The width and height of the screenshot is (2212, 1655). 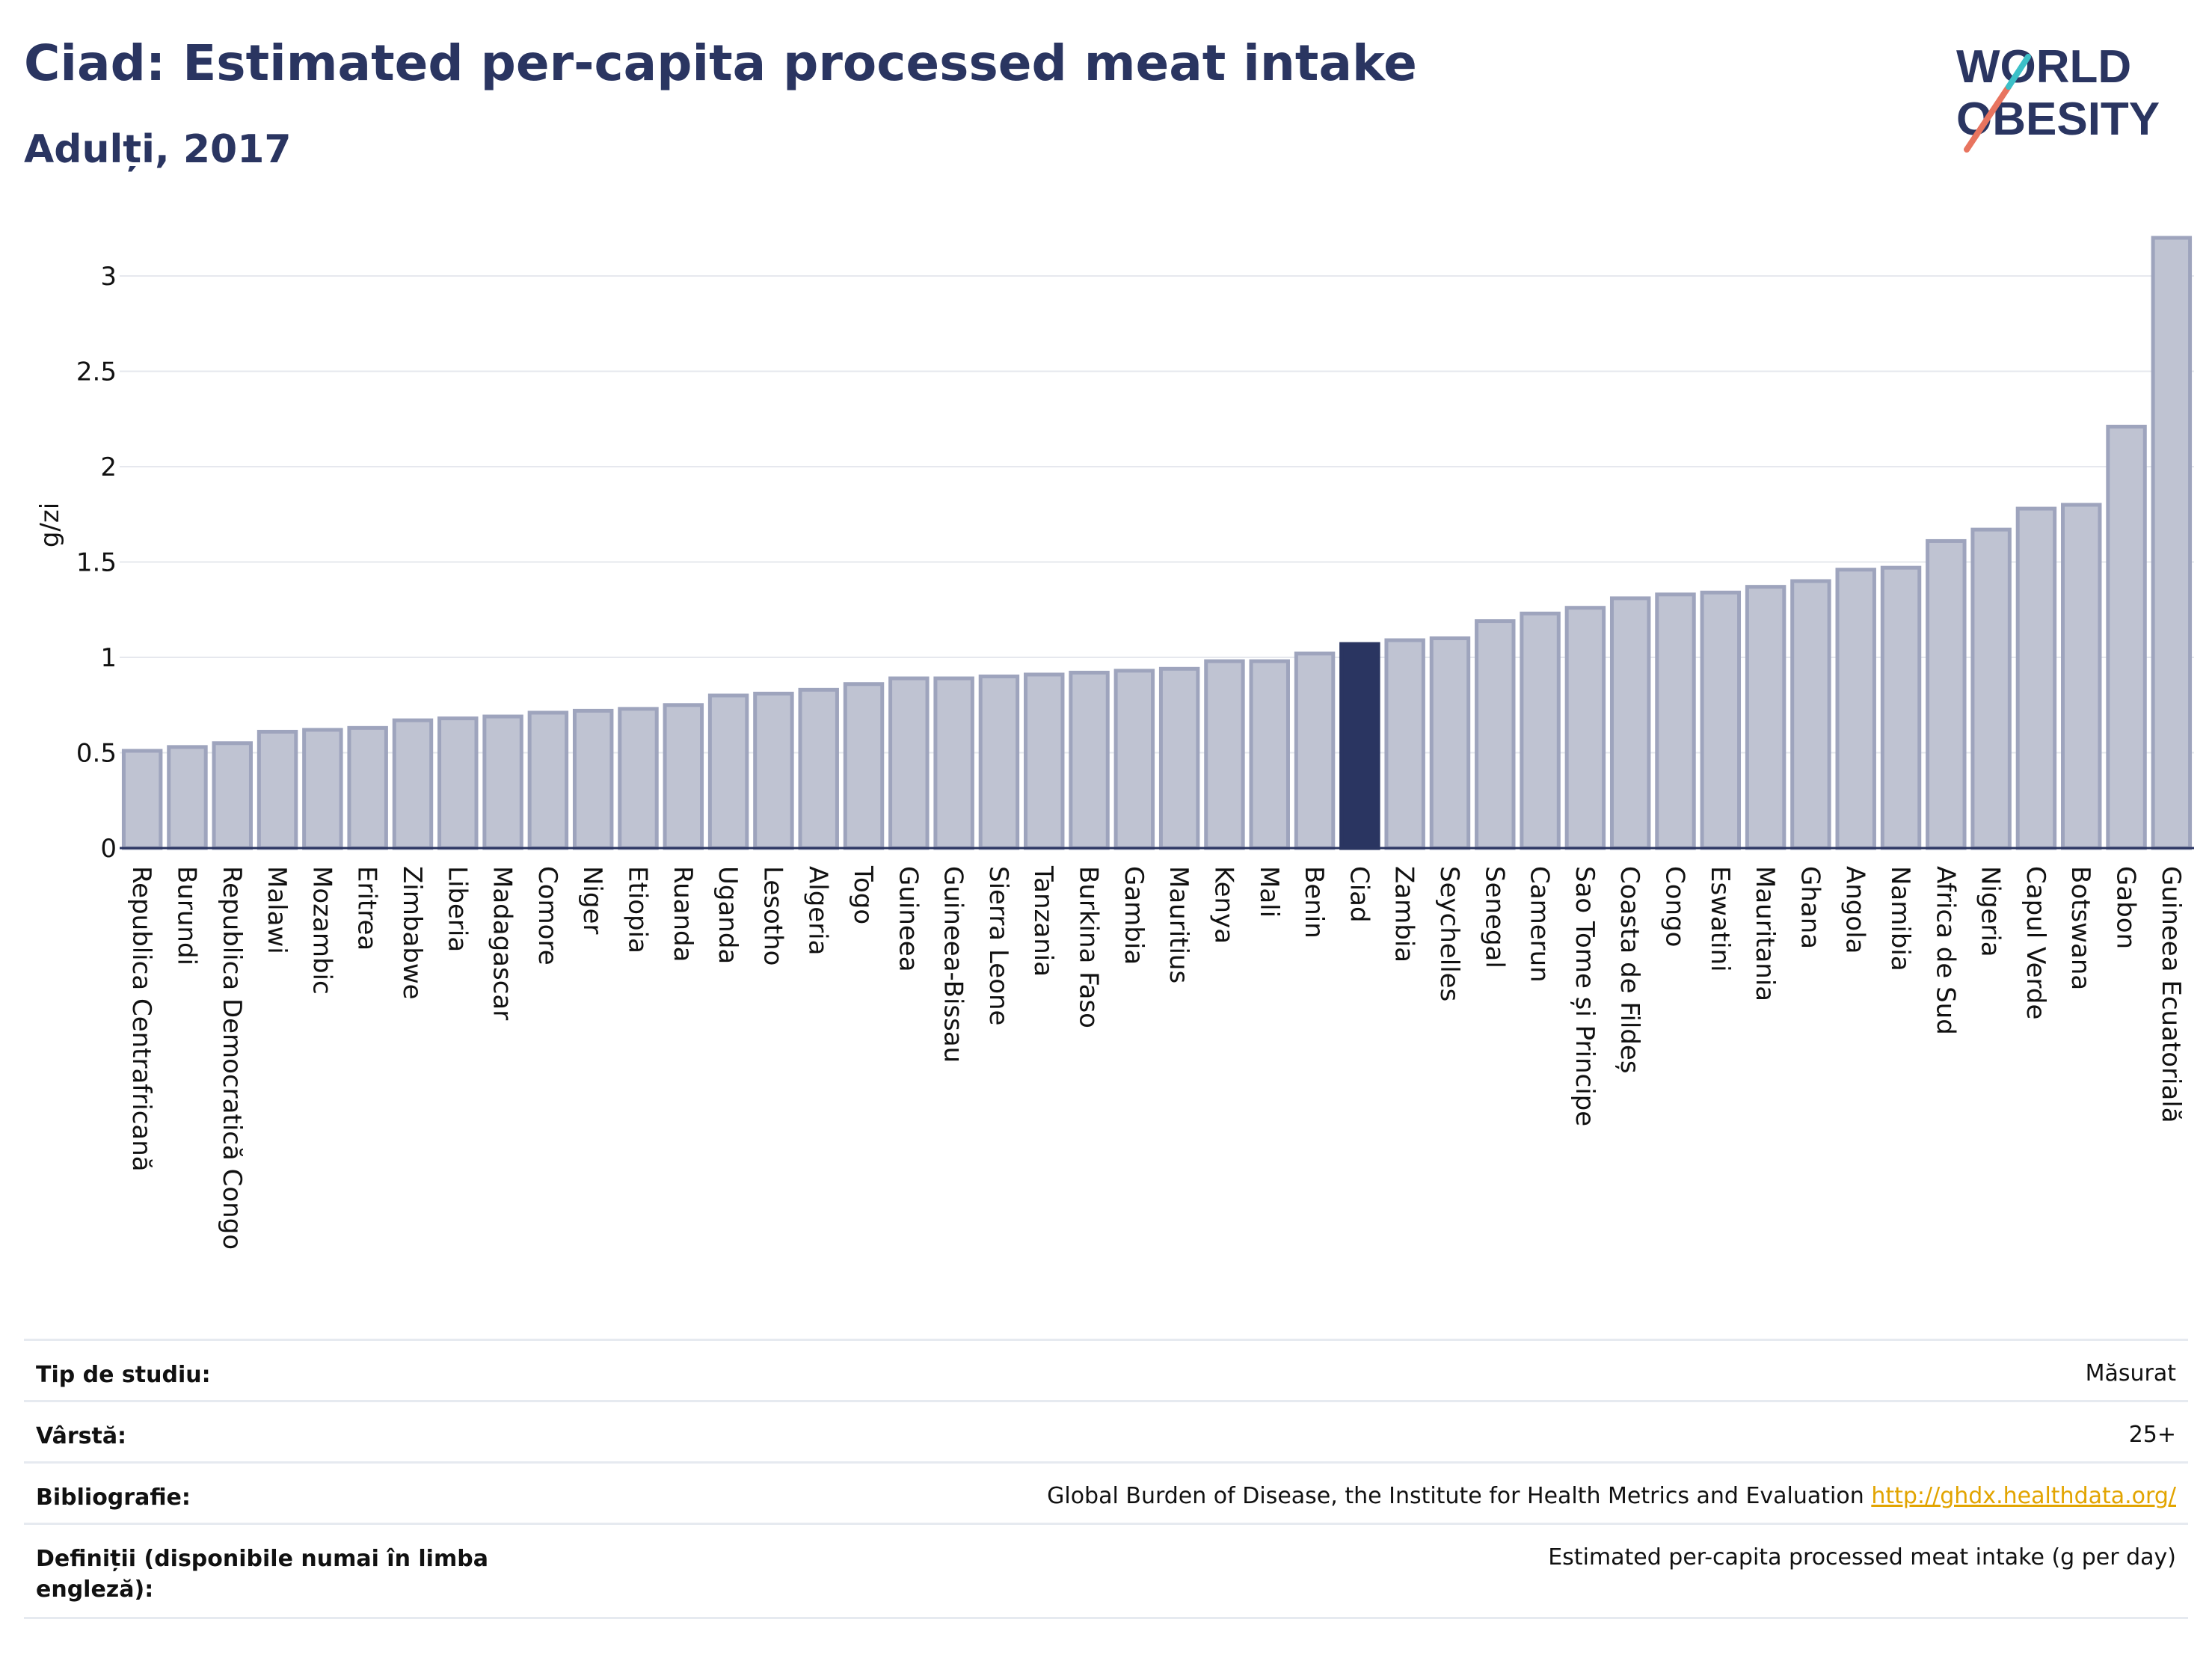 What do you see at coordinates (638, 910) in the screenshot?
I see `x-tick-label: Etiopia` at bounding box center [638, 910].